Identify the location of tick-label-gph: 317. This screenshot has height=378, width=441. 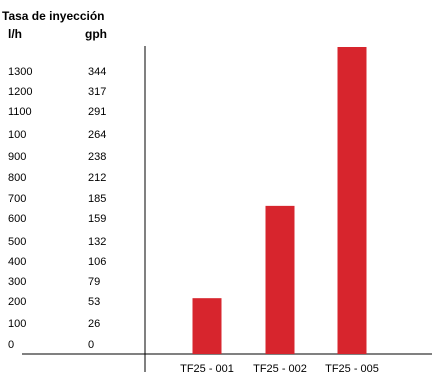
(97, 92).